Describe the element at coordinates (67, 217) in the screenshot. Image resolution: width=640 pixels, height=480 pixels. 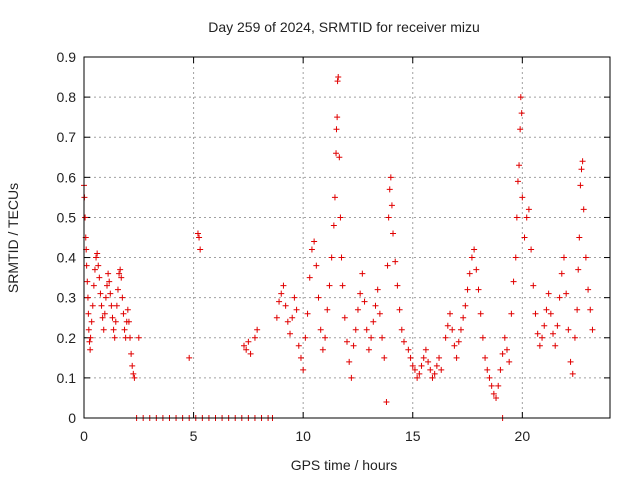
I see `y-tick-label: 0.5` at that location.